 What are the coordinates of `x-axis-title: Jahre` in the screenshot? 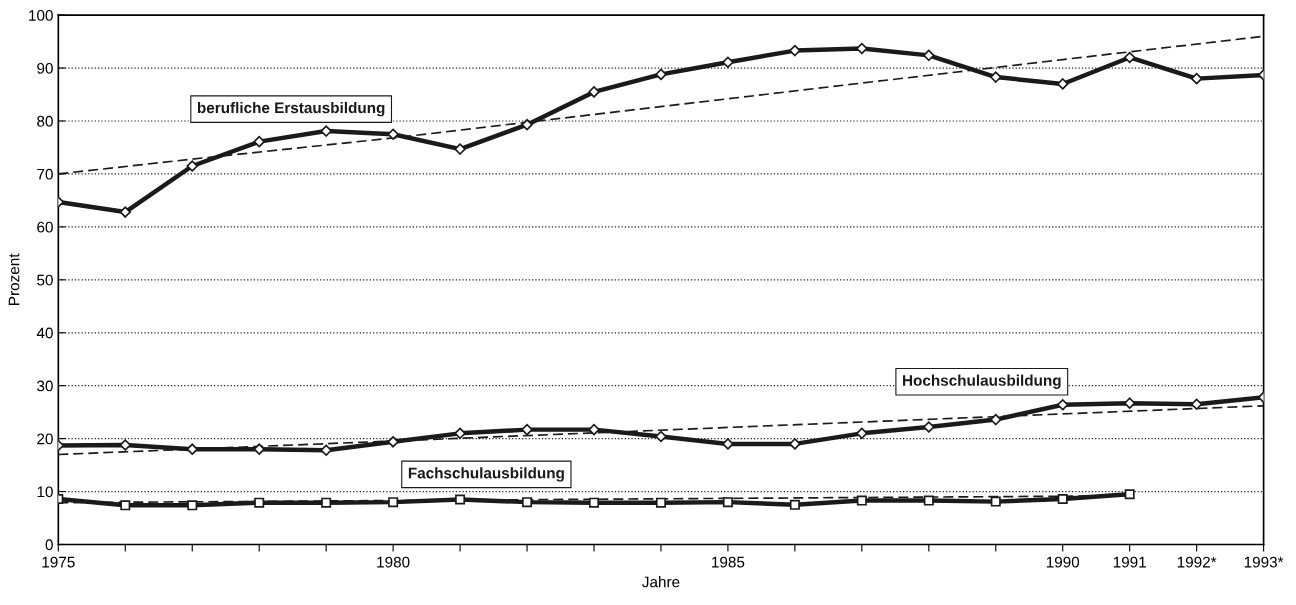 It's located at (661, 582).